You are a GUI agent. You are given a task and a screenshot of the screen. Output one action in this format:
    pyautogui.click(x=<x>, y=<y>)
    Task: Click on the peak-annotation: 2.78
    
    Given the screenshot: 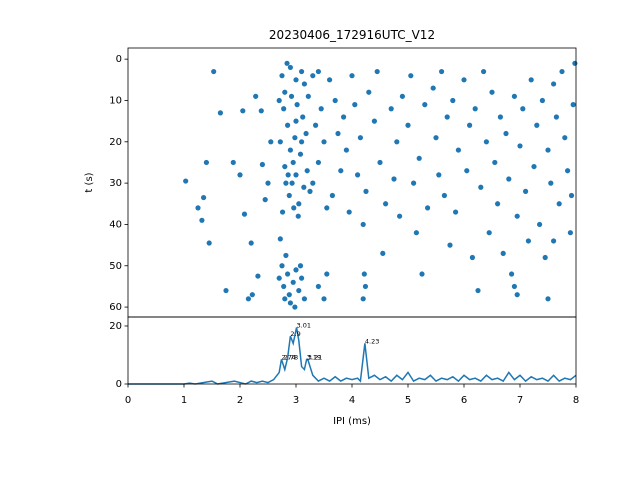 What is the action you would take?
    pyautogui.click(x=291, y=357)
    